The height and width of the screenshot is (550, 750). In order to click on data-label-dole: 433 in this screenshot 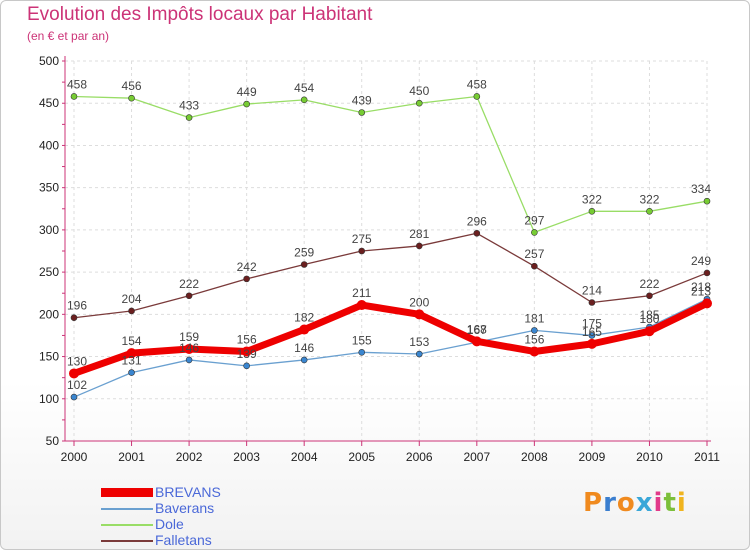, I will do `click(189, 106)`.